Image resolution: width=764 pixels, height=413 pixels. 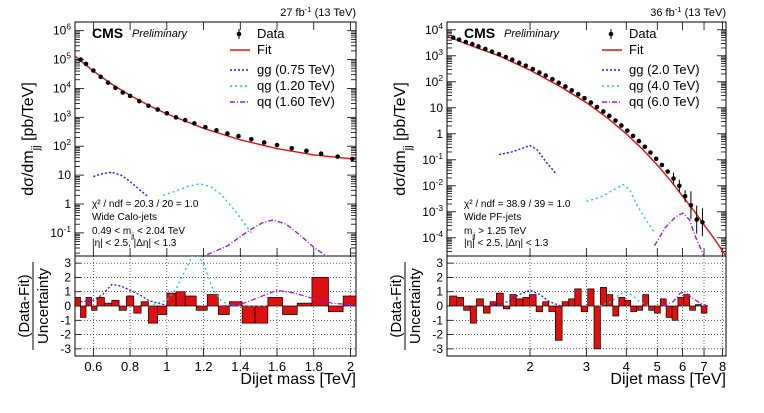 I want to click on jets-label: Wide PF-jets, so click(x=492, y=217).